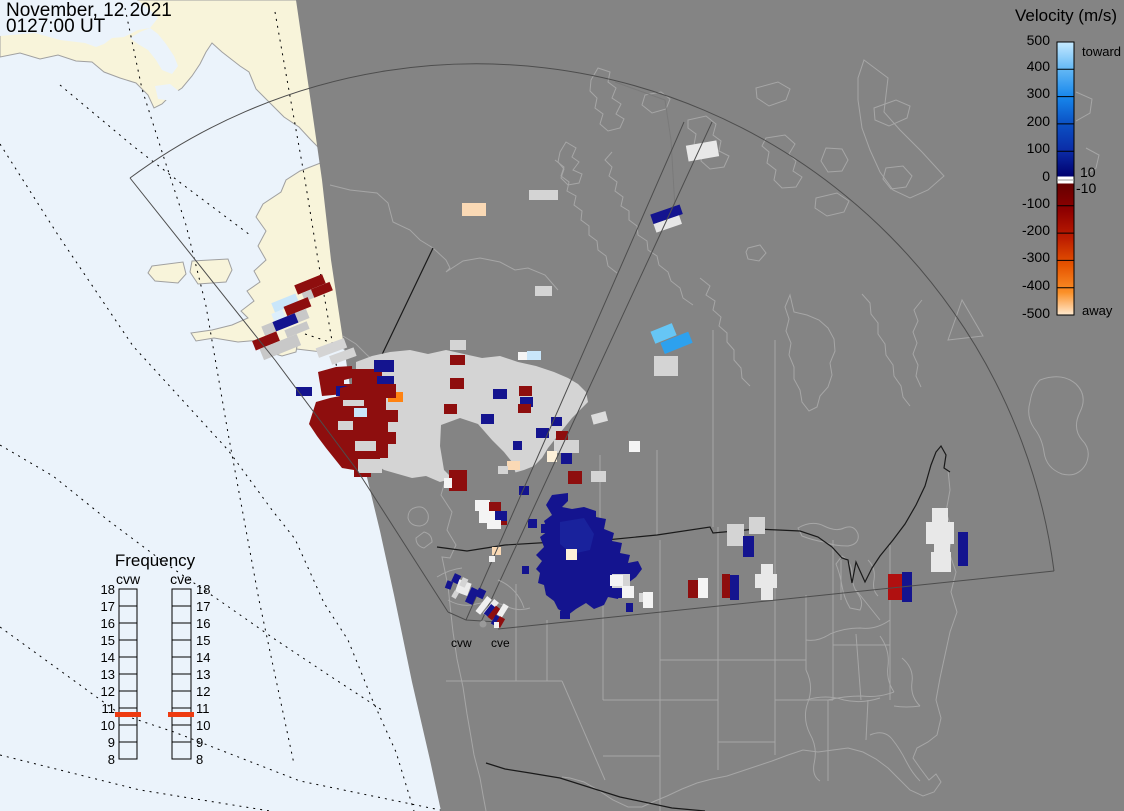  What do you see at coordinates (1039, 121) in the screenshot?
I see `svg-text: 200` at bounding box center [1039, 121].